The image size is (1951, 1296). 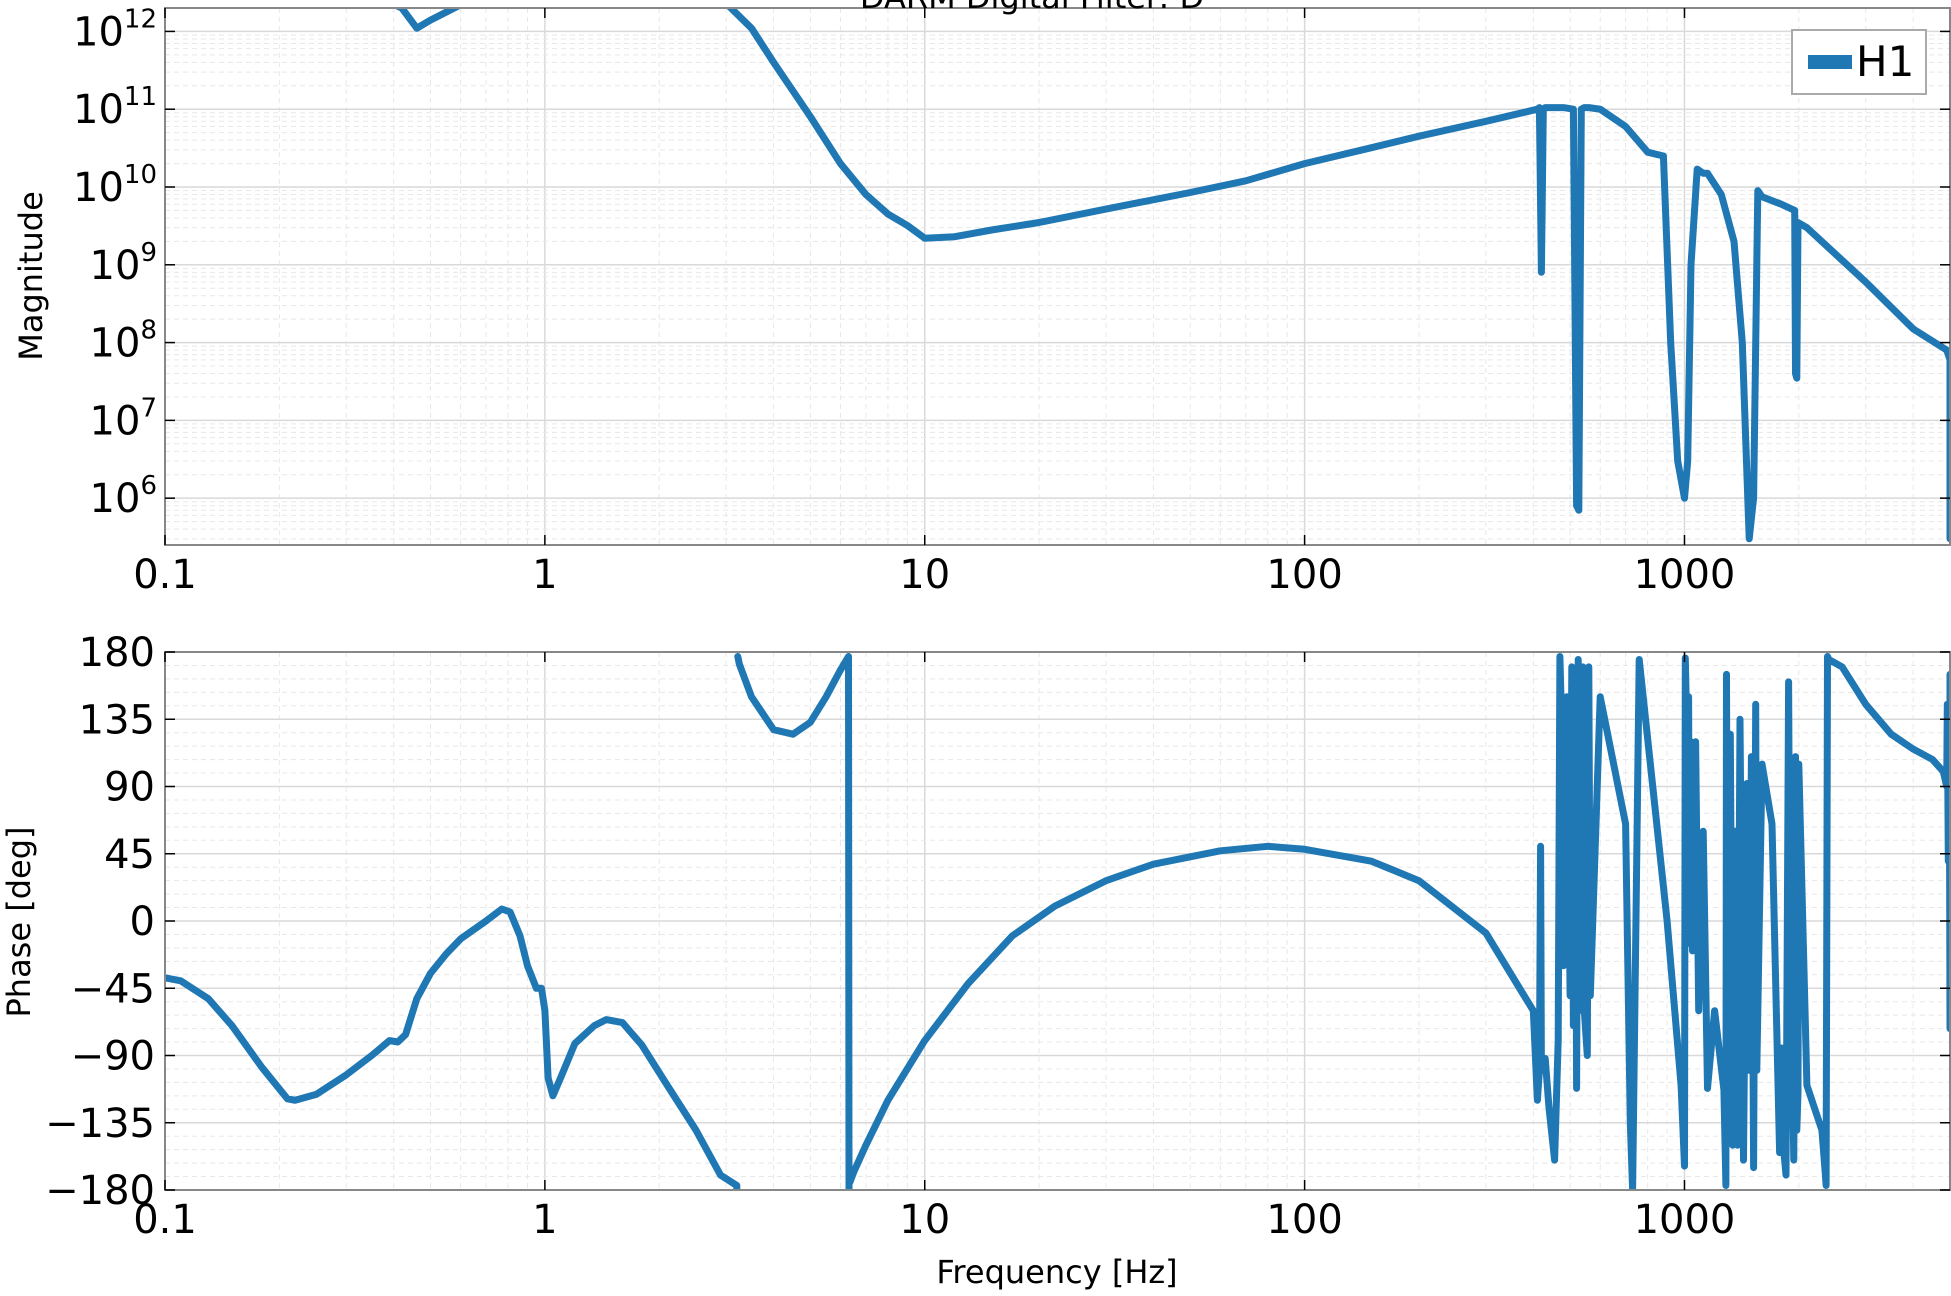 I want to click on y-tick-label: 135, so click(x=117, y=720).